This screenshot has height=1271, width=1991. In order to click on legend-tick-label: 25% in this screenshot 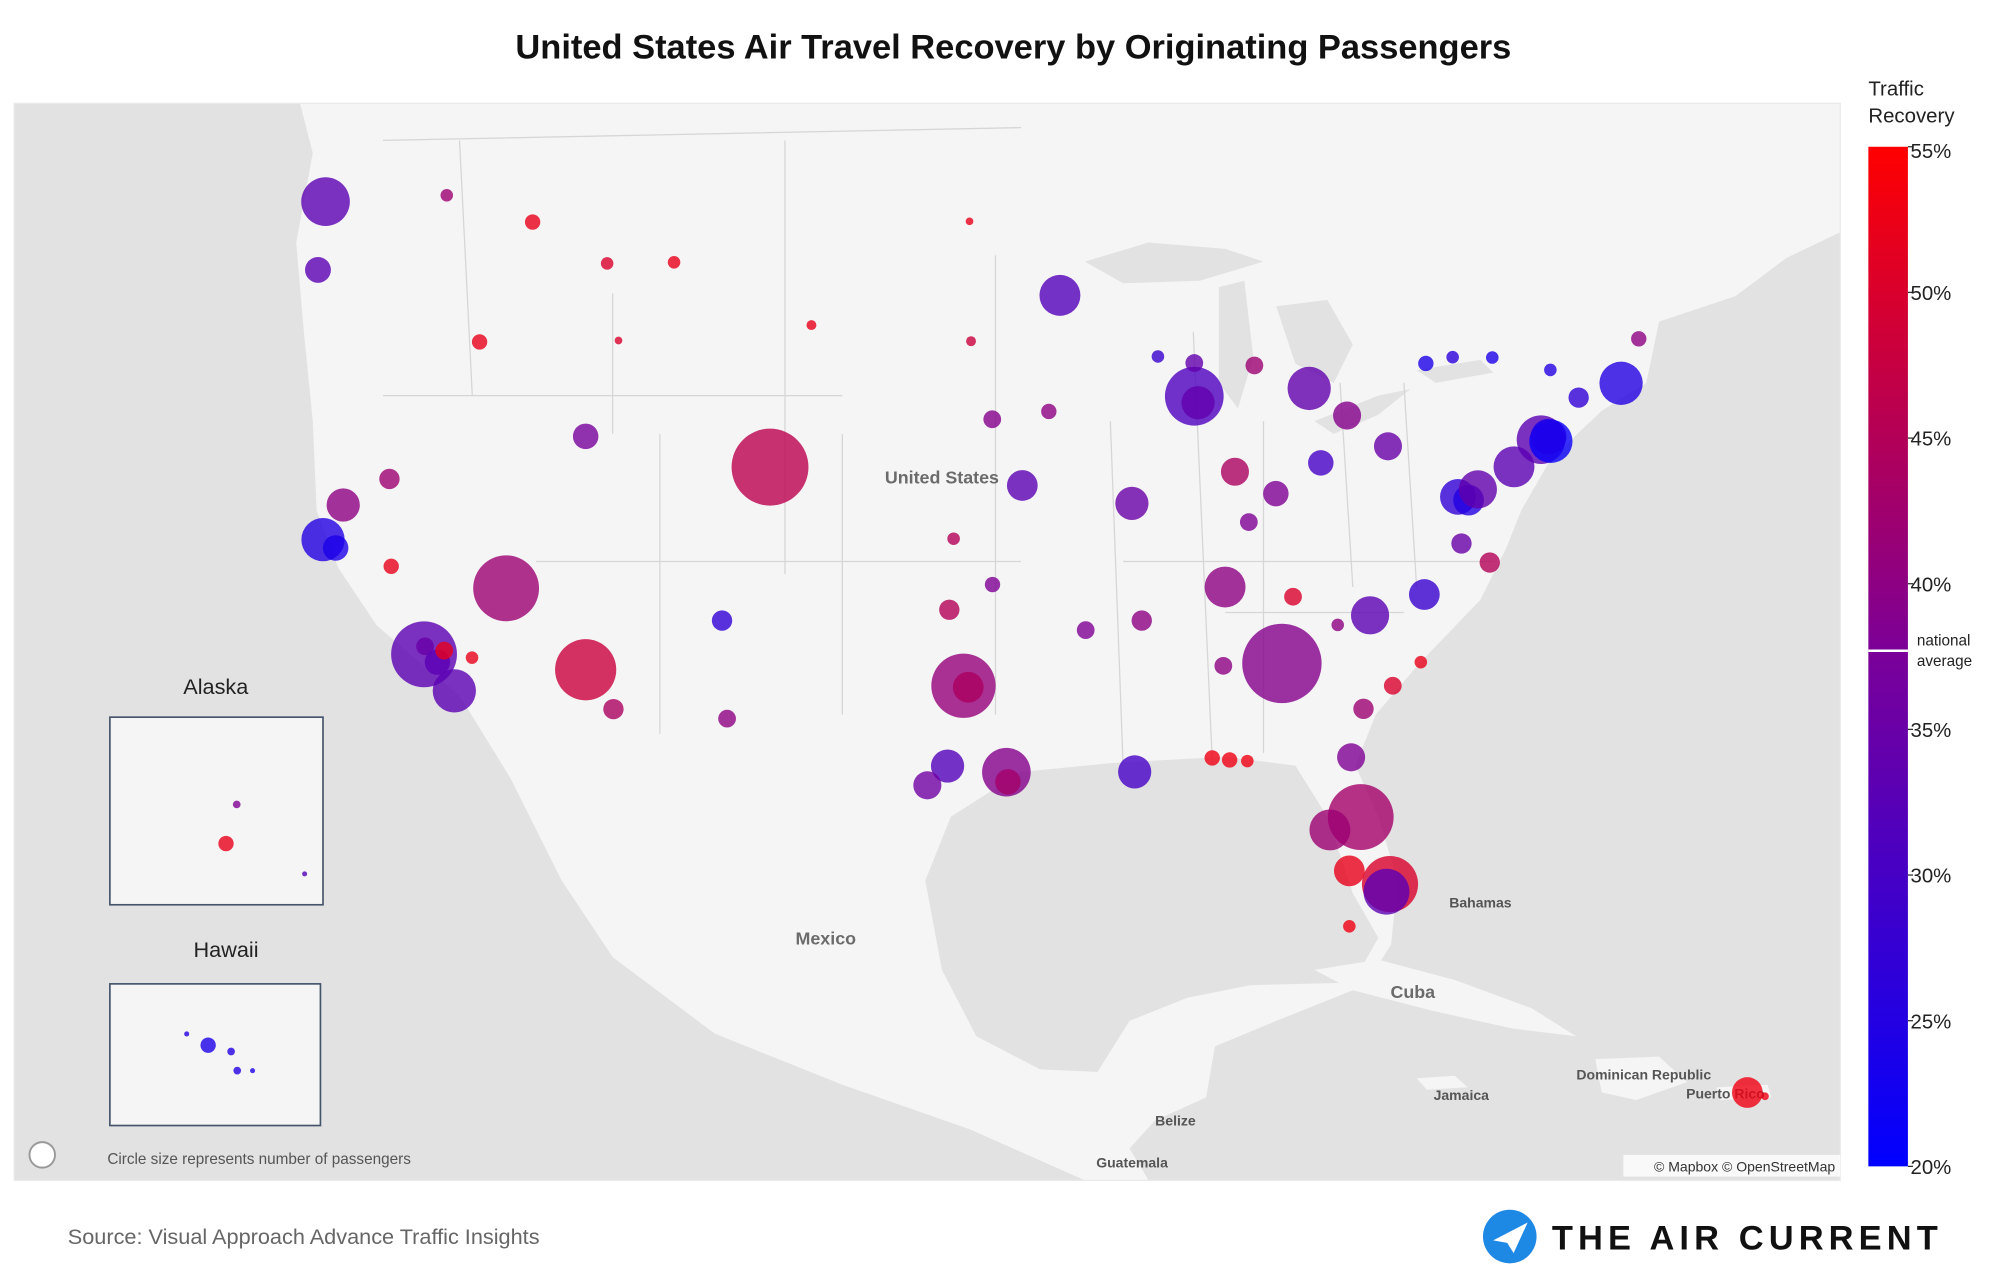, I will do `click(1930, 1022)`.